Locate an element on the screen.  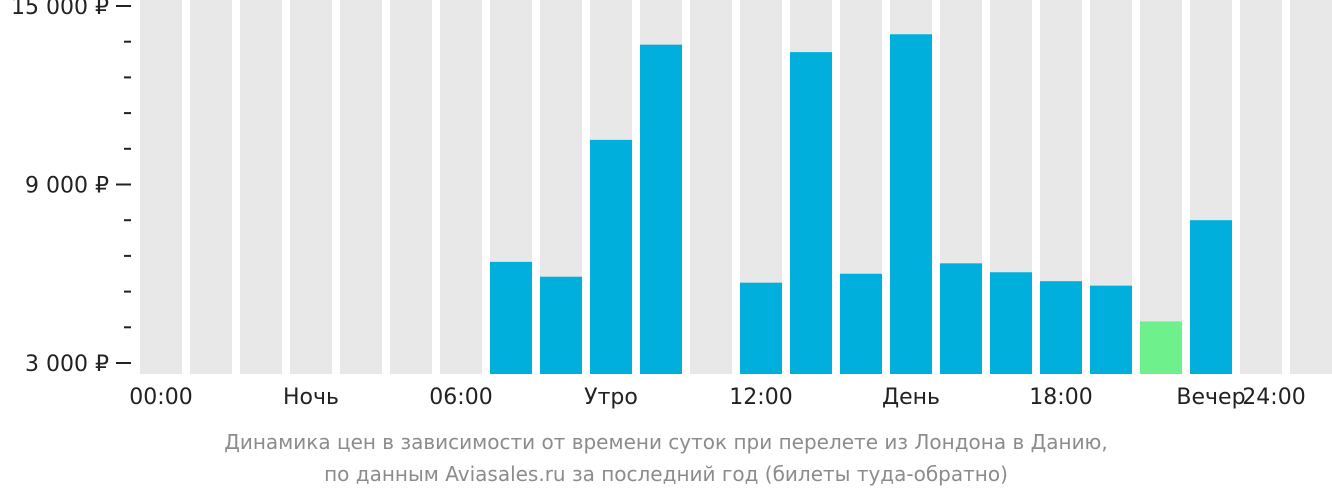
y-tick-label: 15 000 ₽ is located at coordinates (60, 10).